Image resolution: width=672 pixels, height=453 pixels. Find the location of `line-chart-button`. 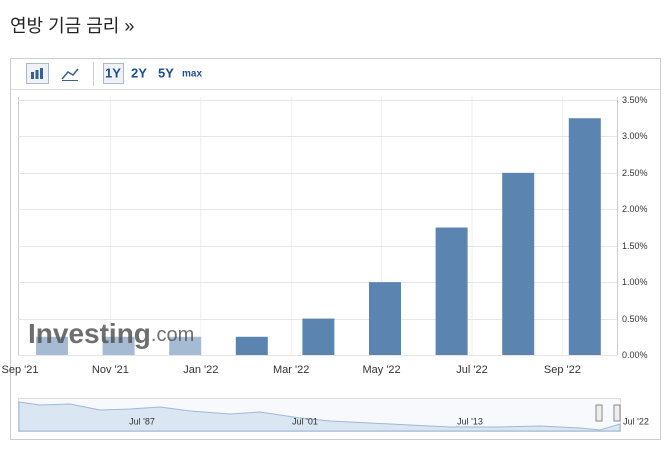

line-chart-button is located at coordinates (70, 74).